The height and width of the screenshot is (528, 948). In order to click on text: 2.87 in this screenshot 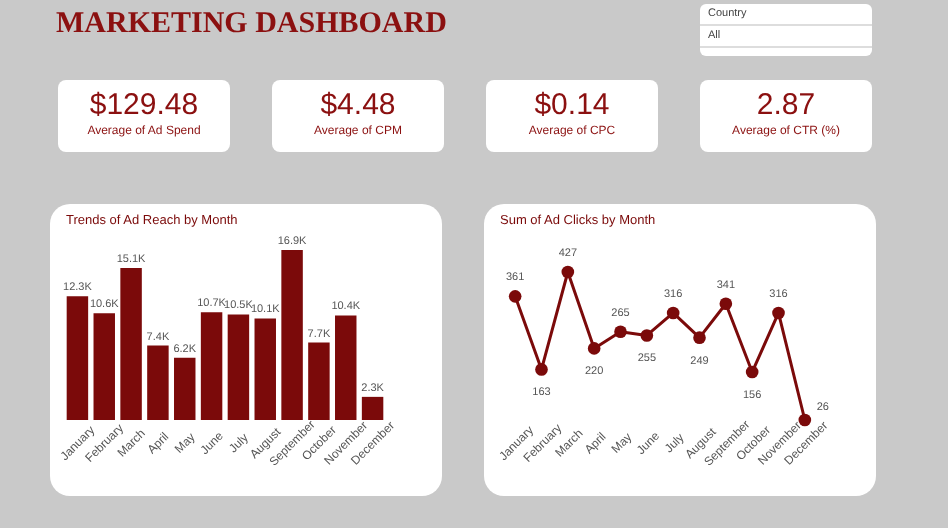, I will do `click(786, 105)`.